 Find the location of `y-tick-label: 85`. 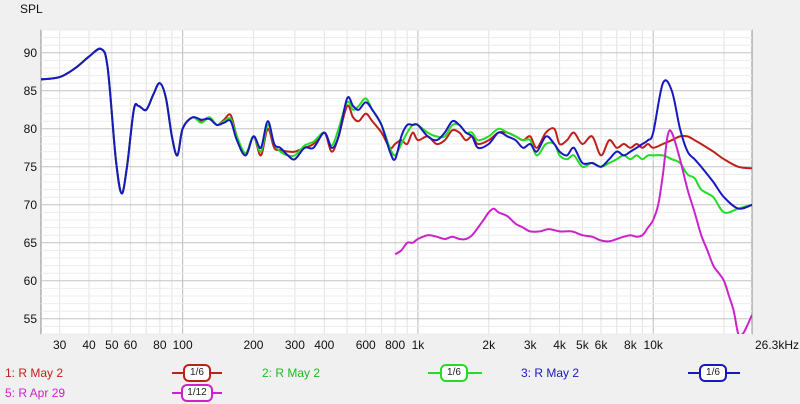

y-tick-label: 85 is located at coordinates (31, 91).